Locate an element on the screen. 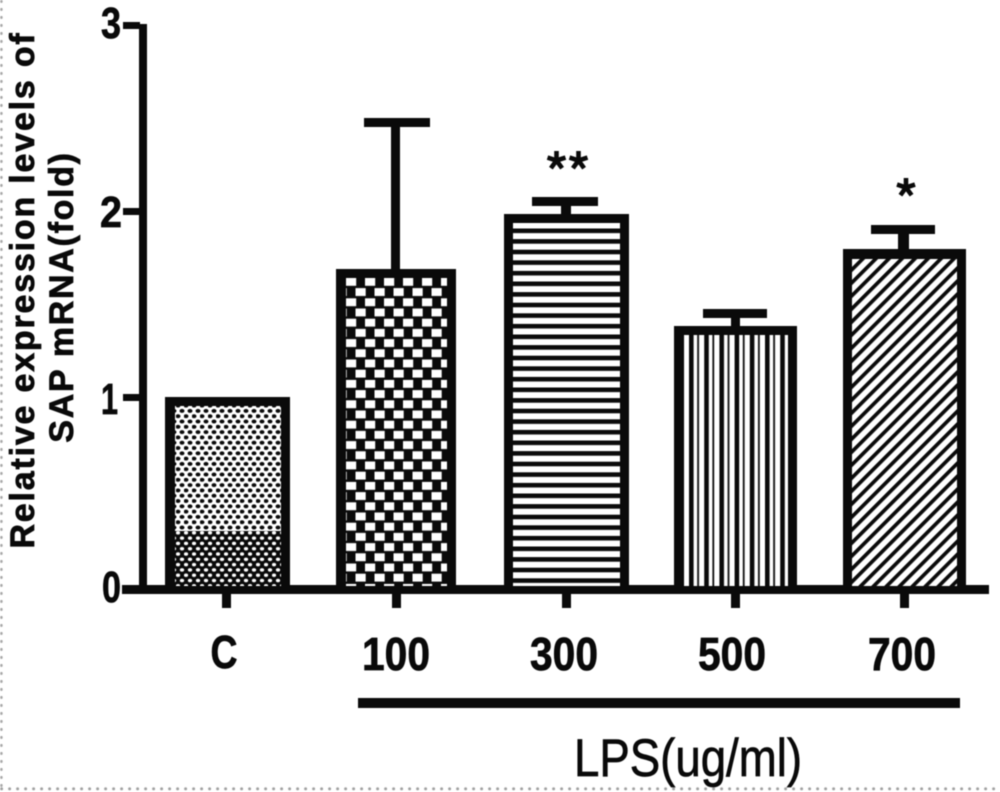  svg-text: 1 is located at coordinates (109, 399).